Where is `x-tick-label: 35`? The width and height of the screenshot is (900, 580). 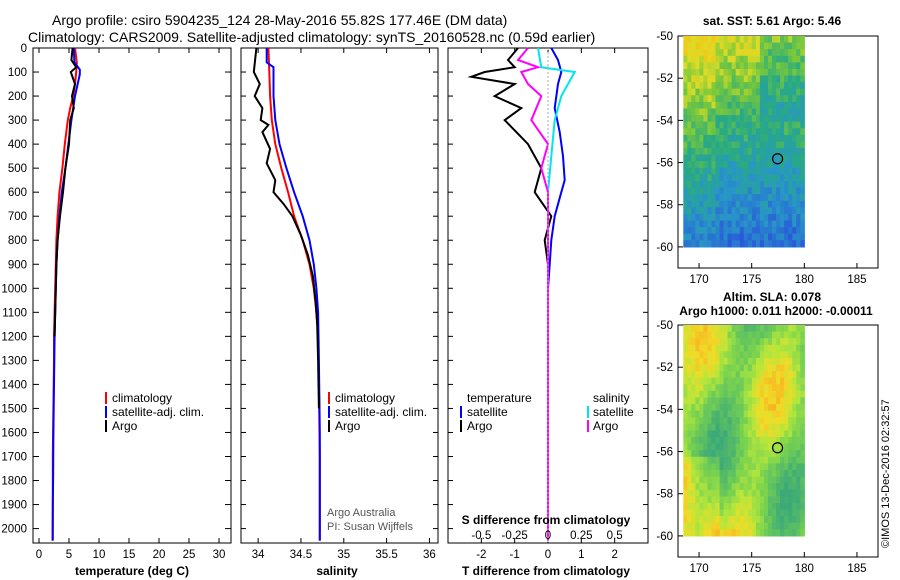 x-tick-label: 35 is located at coordinates (343, 555).